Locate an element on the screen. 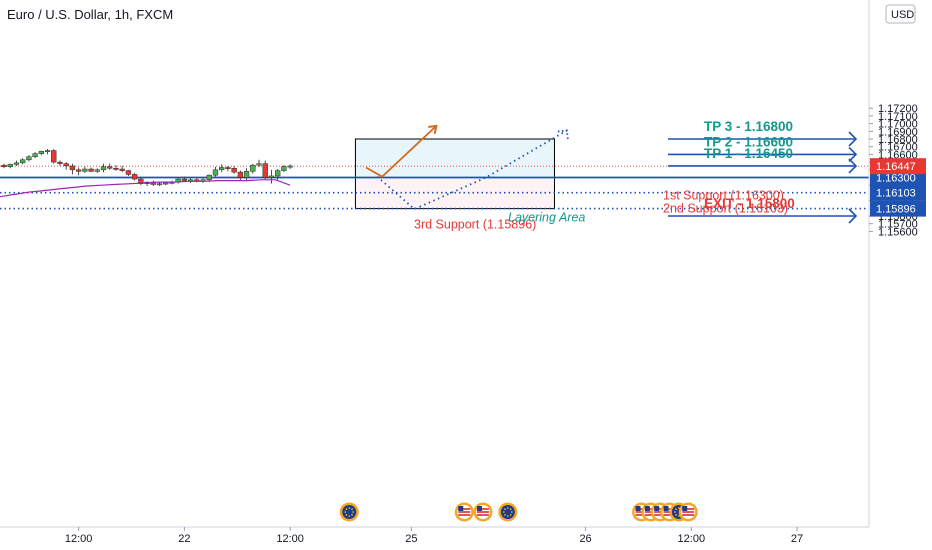 The width and height of the screenshot is (932, 550). current-price-tag-text: 1.16447 is located at coordinates (896, 167).